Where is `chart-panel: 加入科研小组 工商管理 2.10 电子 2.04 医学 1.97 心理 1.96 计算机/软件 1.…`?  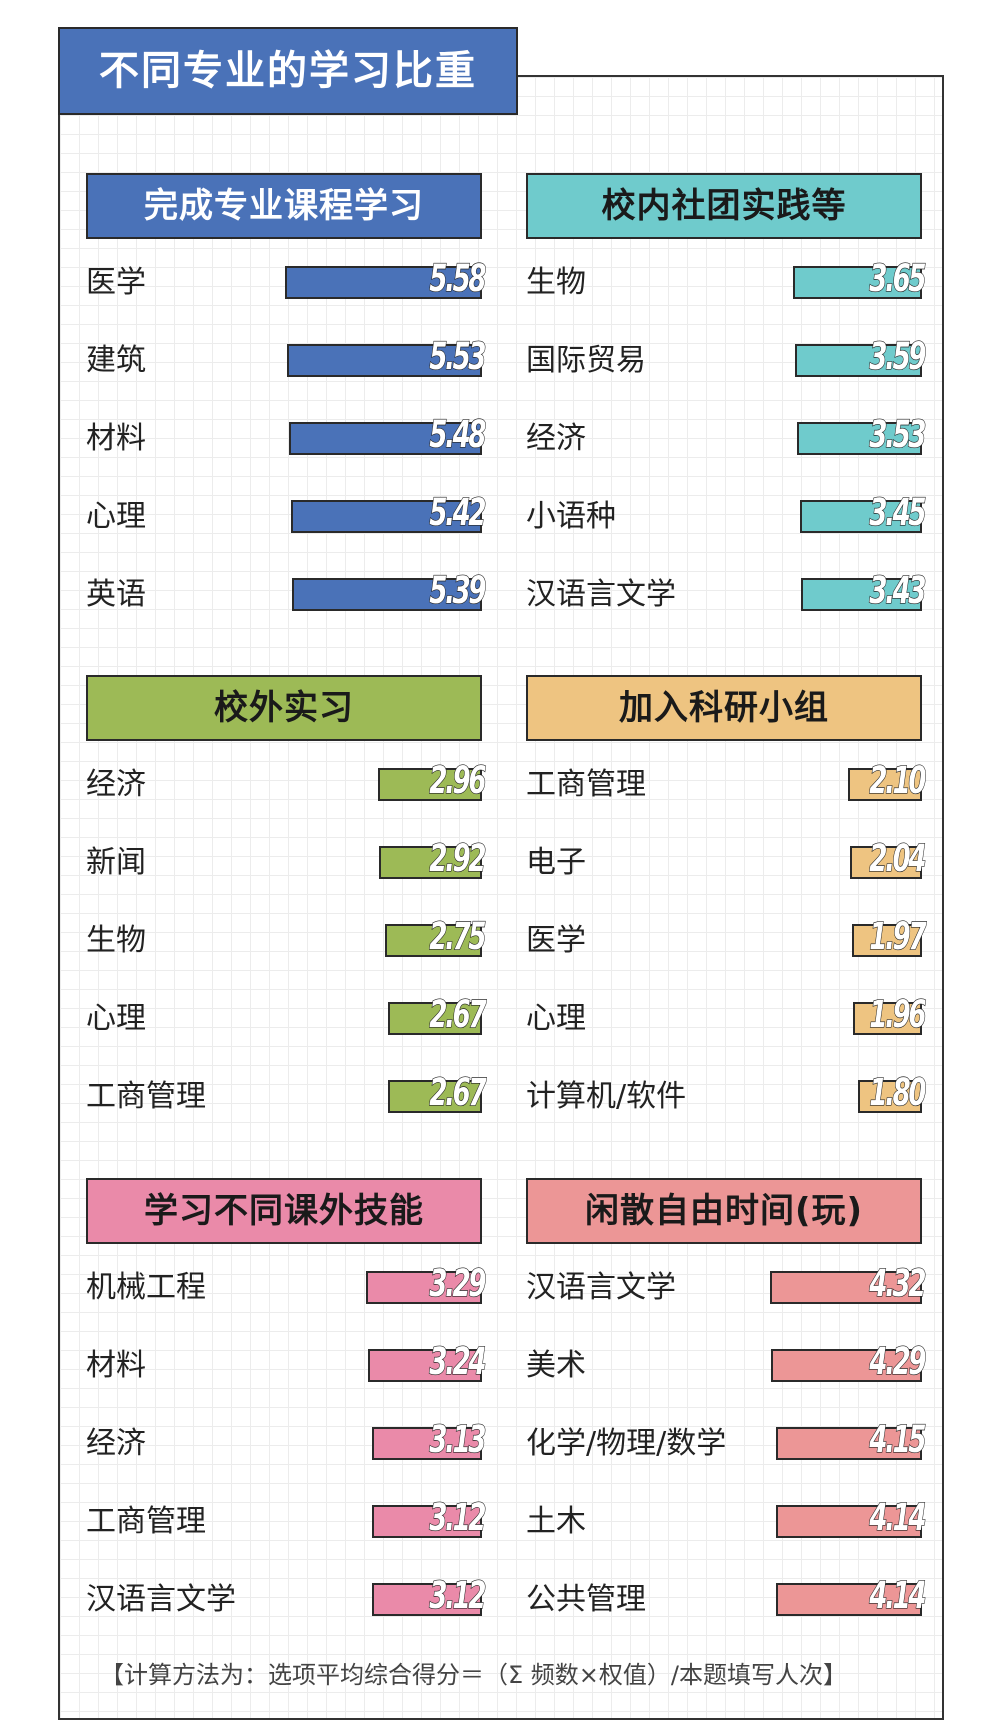 chart-panel: 加入科研小组 工商管理 2.10 电子 2.04 医学 1.97 心理 1.96 计算机/软件 1.… is located at coordinates (726, 900).